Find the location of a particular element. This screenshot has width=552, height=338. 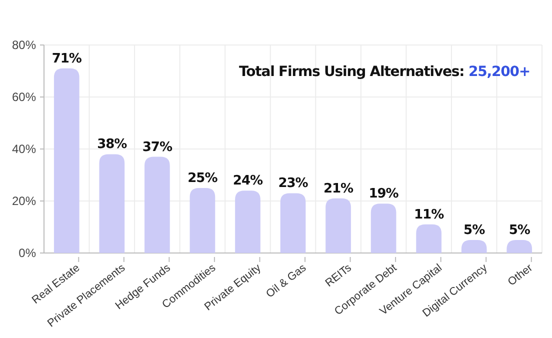

data-label: 21% is located at coordinates (338, 188).